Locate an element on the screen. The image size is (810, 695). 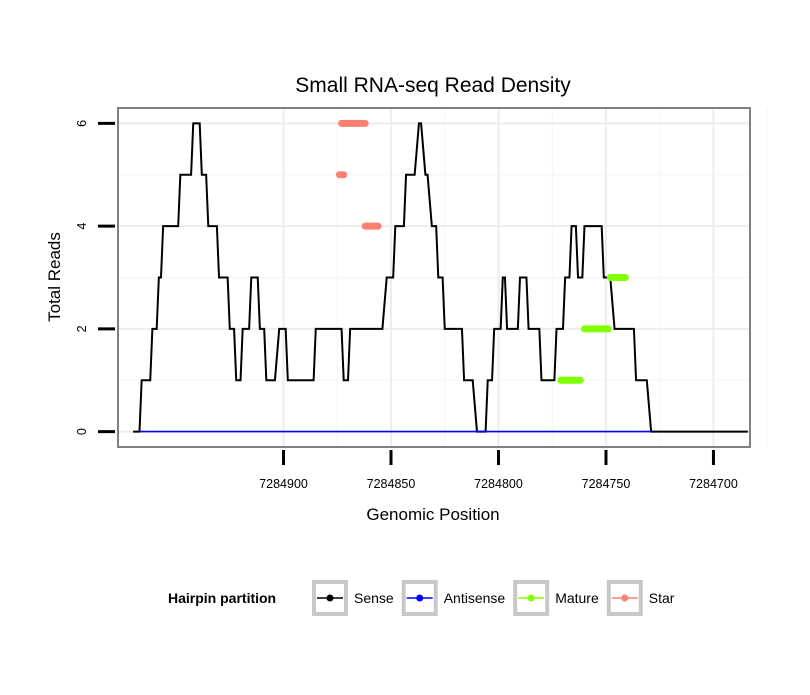
y-tick-label: 2 is located at coordinates (82, 328).